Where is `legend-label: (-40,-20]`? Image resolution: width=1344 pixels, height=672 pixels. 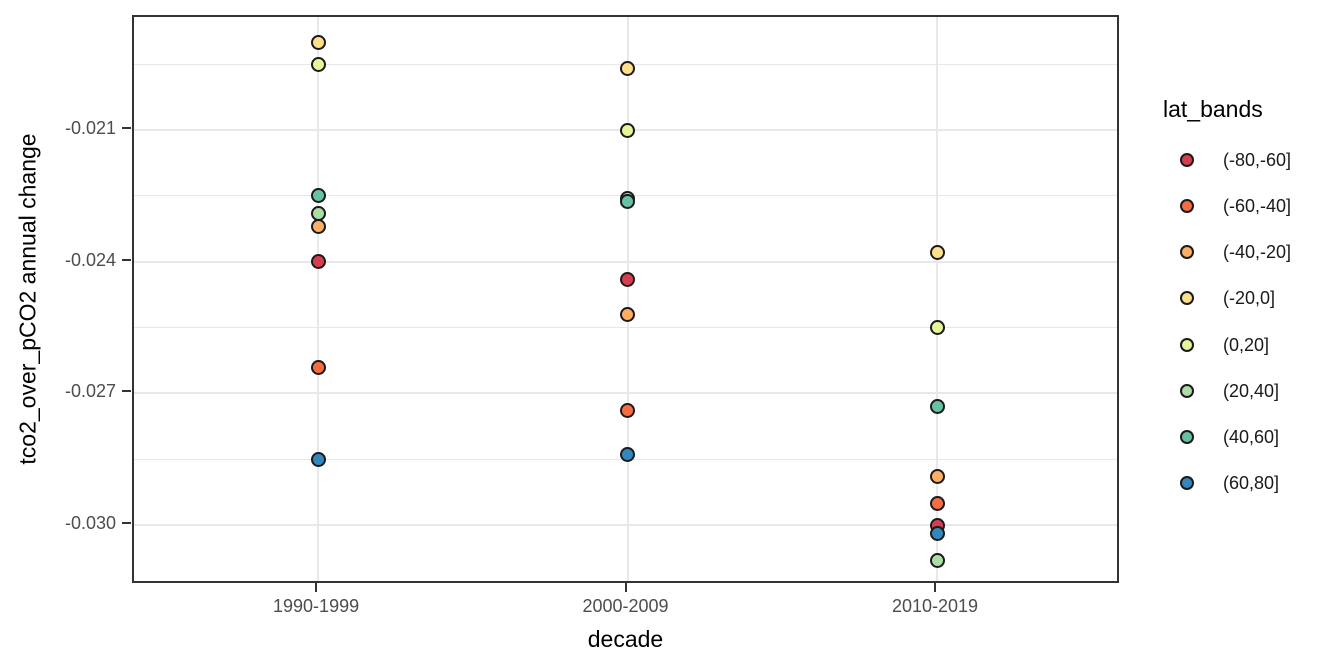
legend-label: (-40,-20] is located at coordinates (1257, 252).